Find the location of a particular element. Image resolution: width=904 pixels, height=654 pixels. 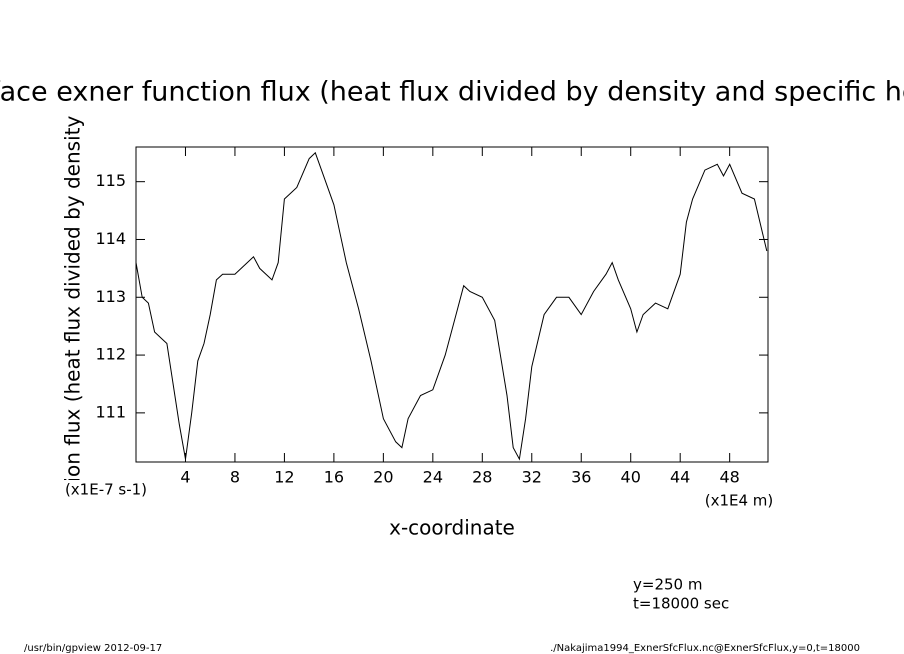

x-tick-label: 28 is located at coordinates (482, 477).